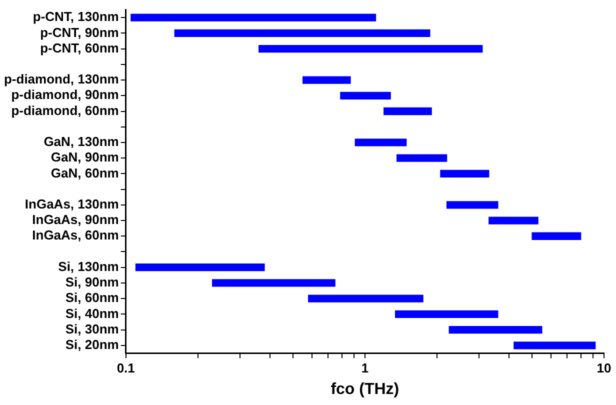  Describe the element at coordinates (61, 79) in the screenshot. I see `y-tick-label: p-diamond, 130nm` at that location.